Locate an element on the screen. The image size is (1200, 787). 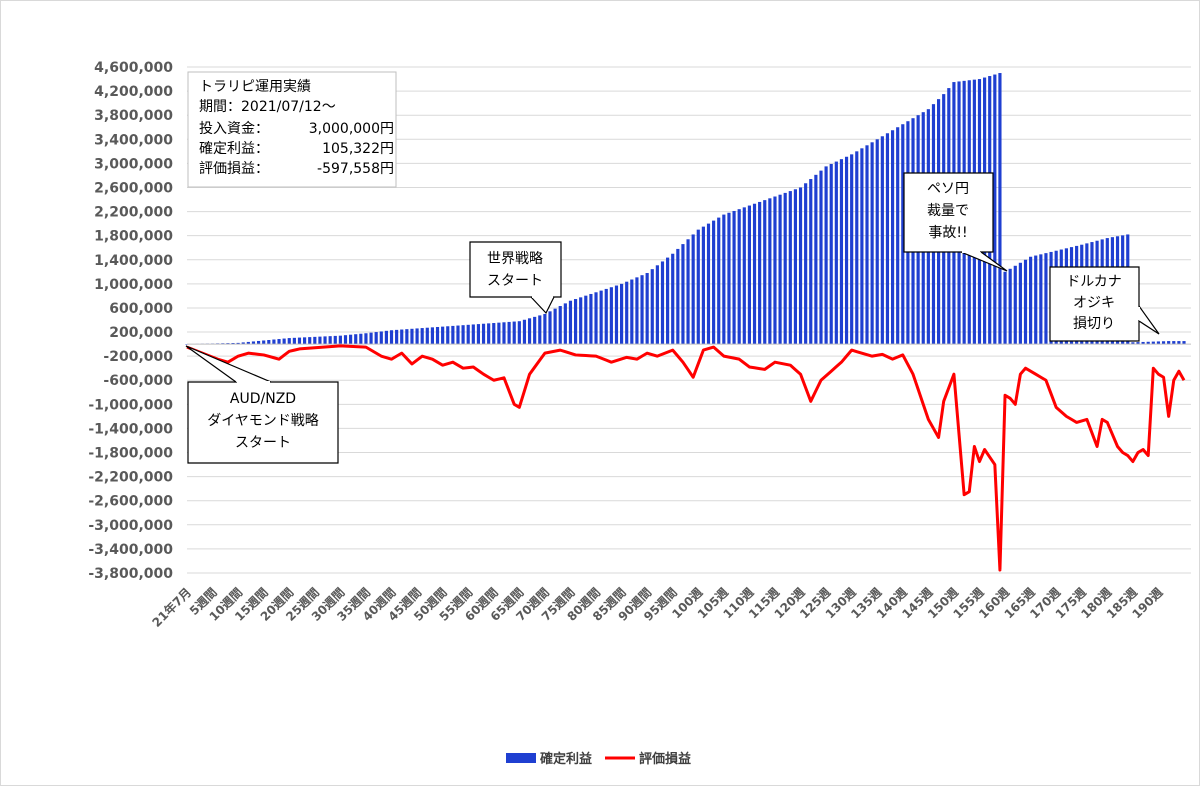
callout-peso-line3: 事故!! is located at coordinates (947, 233).